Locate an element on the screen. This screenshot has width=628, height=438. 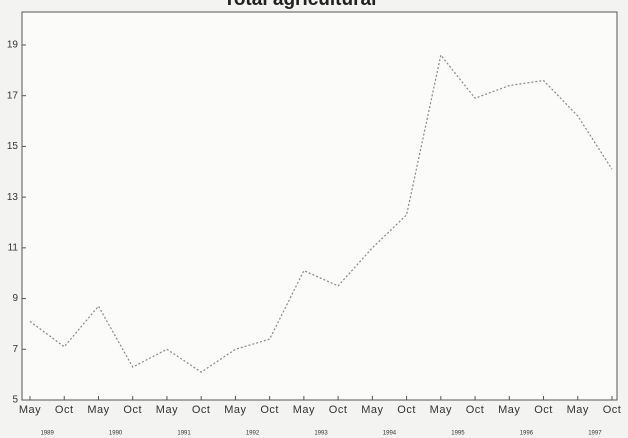
y-tick-label: 7 is located at coordinates (15, 349).